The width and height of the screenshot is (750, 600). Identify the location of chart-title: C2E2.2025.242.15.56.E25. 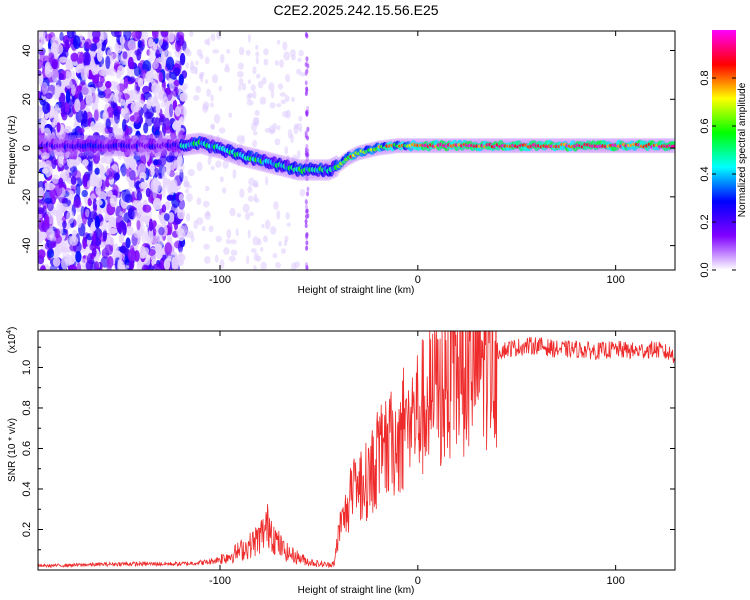
(355, 10).